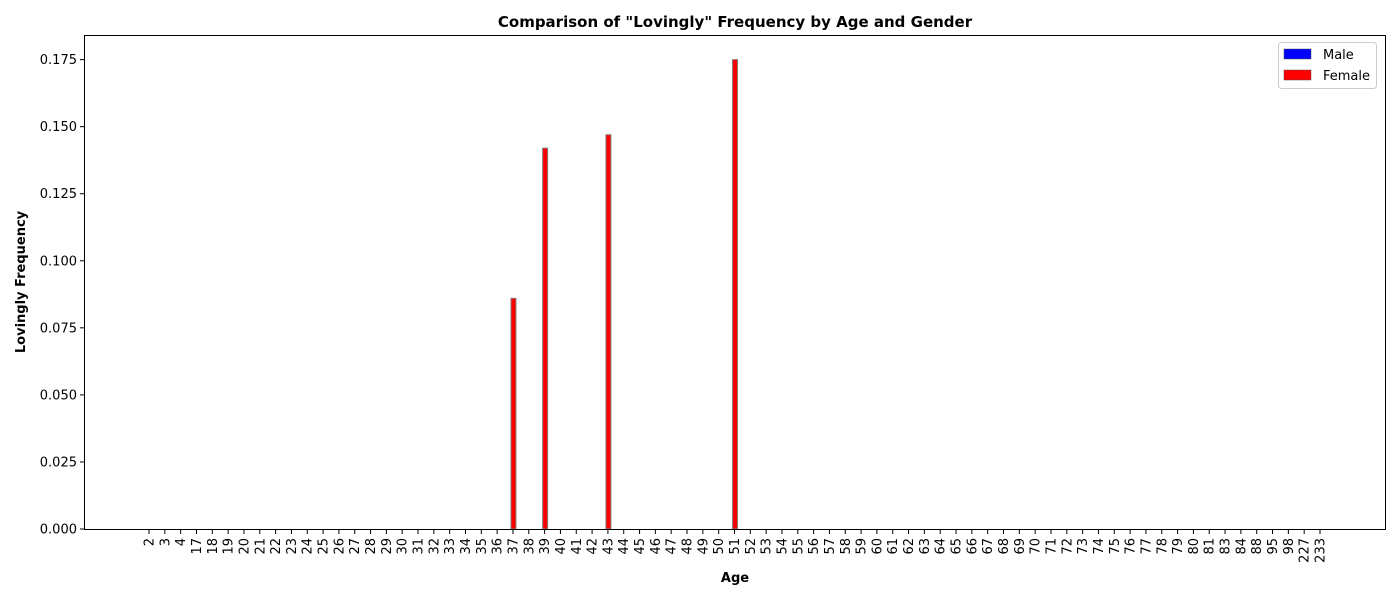  What do you see at coordinates (260, 546) in the screenshot?
I see `x-tick-label: 21` at bounding box center [260, 546].